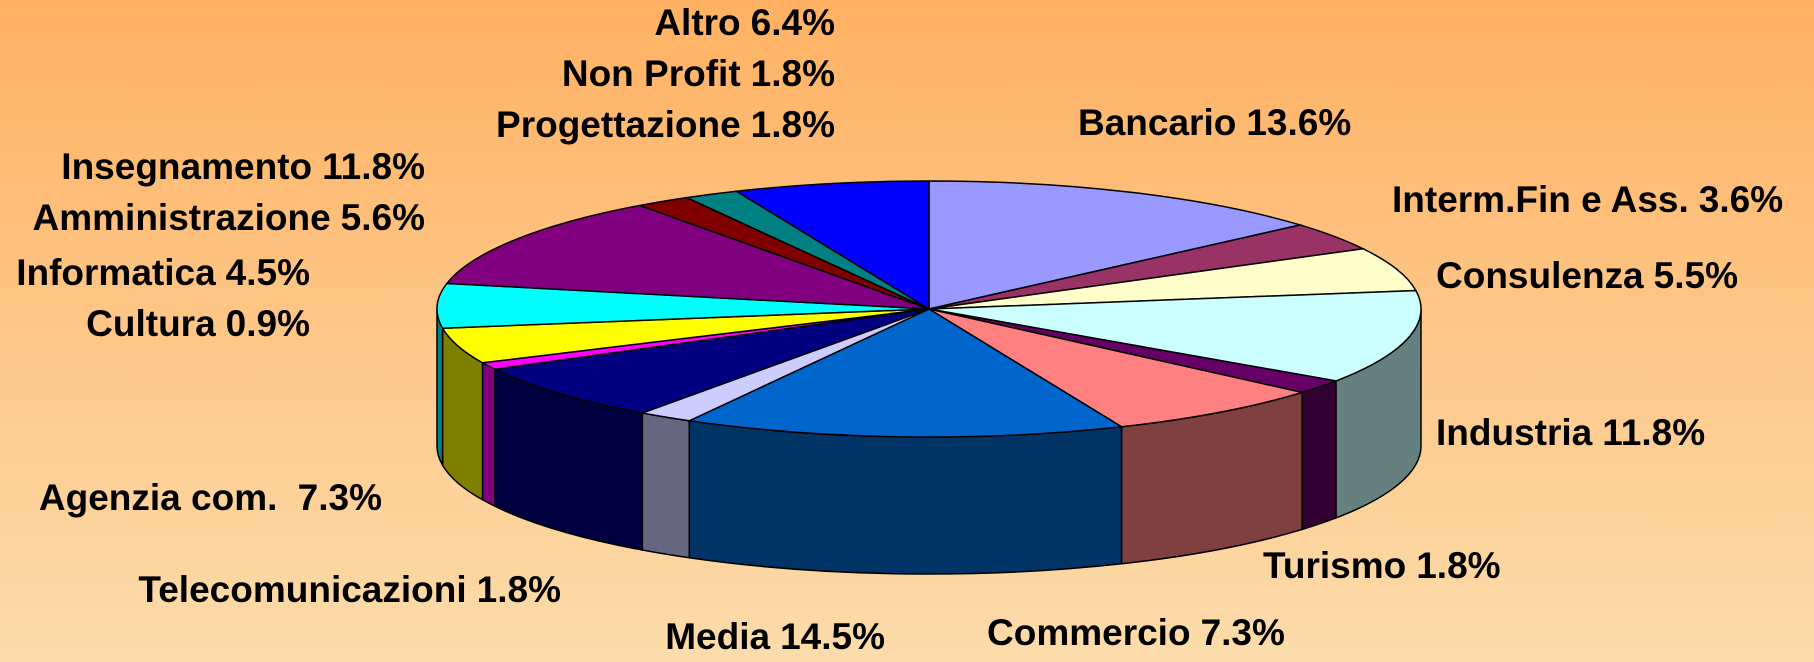 The height and width of the screenshot is (662, 1814). I want to click on label-value: 14.5%, so click(832, 636).